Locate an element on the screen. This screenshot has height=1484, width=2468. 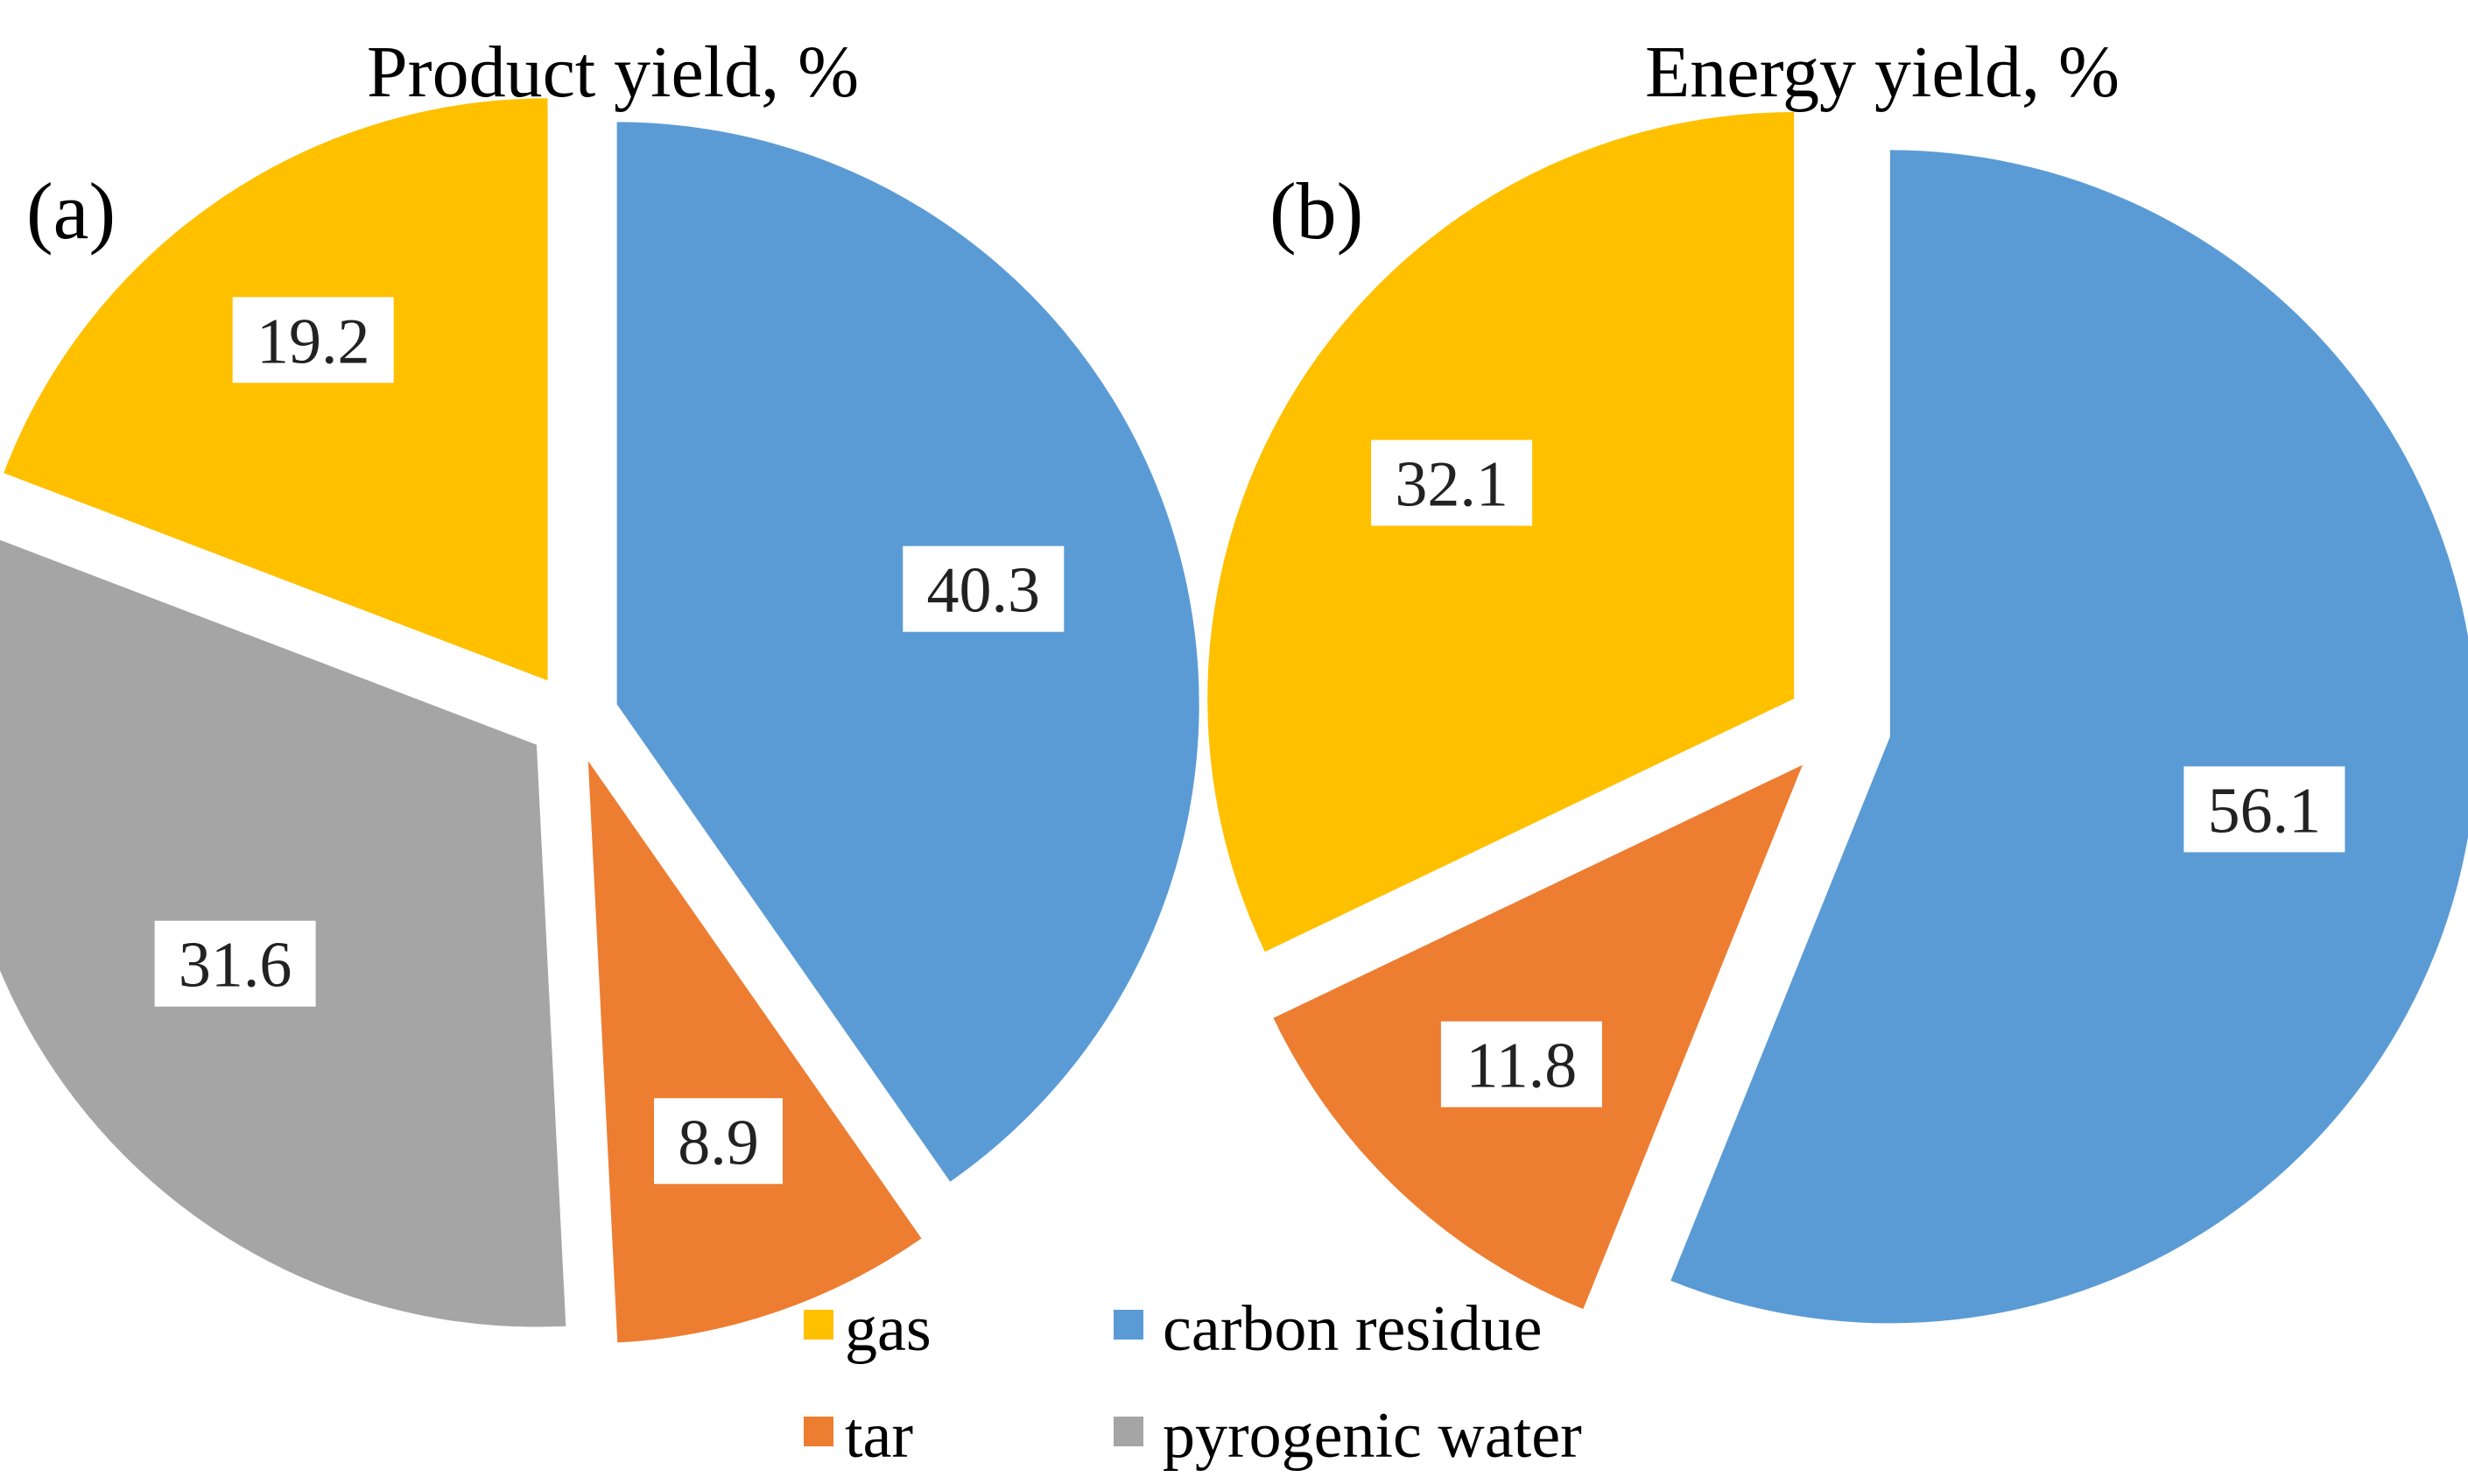
legend-label-gas: gas is located at coordinates (888, 1329).